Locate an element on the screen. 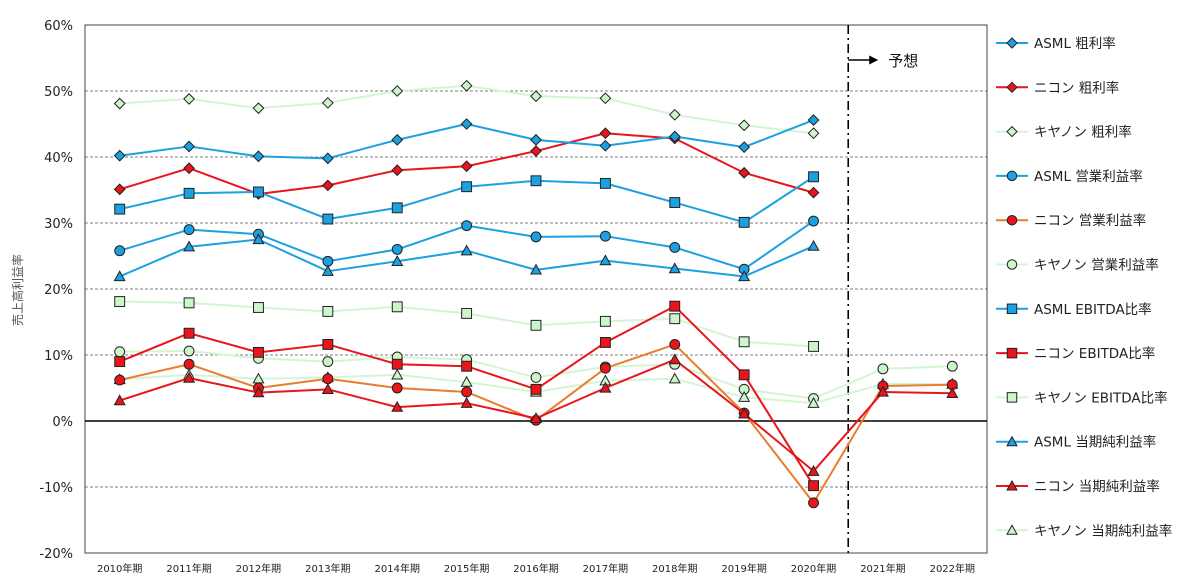 The width and height of the screenshot is (1200, 585). y-tick-label: -10% is located at coordinates (56, 488).